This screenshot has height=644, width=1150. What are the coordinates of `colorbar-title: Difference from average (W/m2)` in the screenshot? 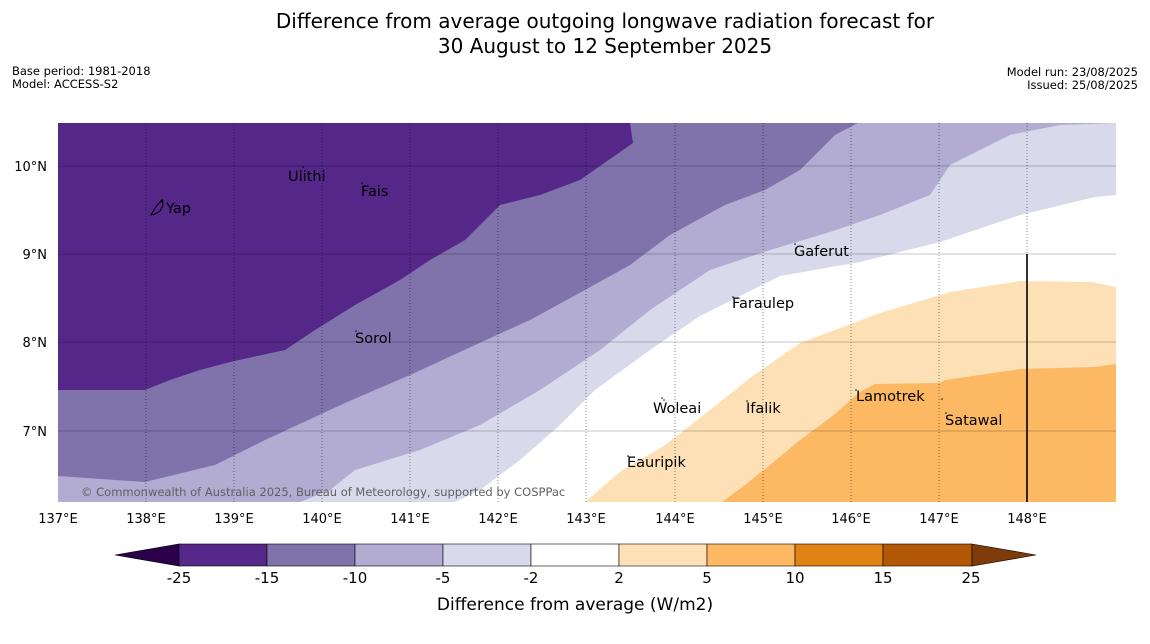 It's located at (575, 605).